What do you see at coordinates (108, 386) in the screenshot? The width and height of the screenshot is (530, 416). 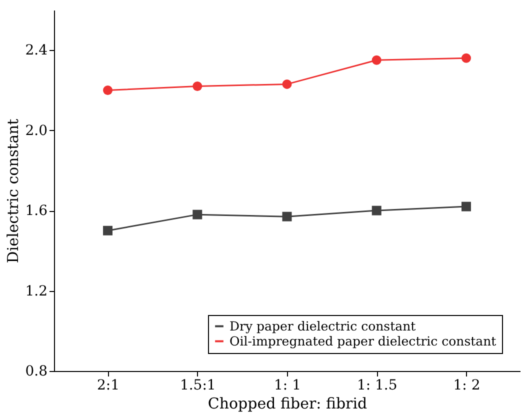 I see `x-tick-label: 2:1` at bounding box center [108, 386].